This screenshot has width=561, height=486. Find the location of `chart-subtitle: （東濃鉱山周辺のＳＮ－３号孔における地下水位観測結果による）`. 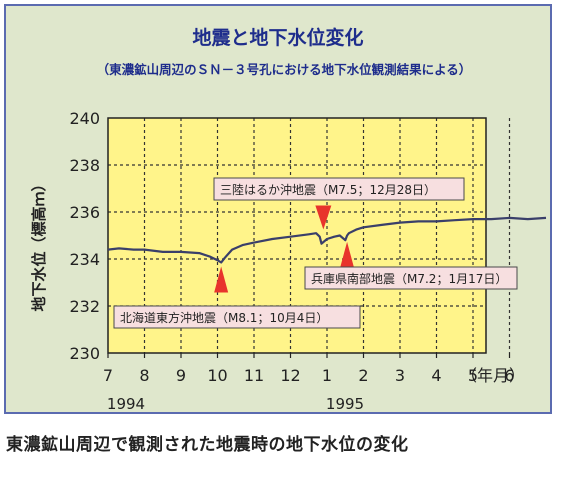

chart-subtitle: （東濃鉱山周辺のＳＮ－３号孔における地下水位観測結果による） is located at coordinates (284, 69).